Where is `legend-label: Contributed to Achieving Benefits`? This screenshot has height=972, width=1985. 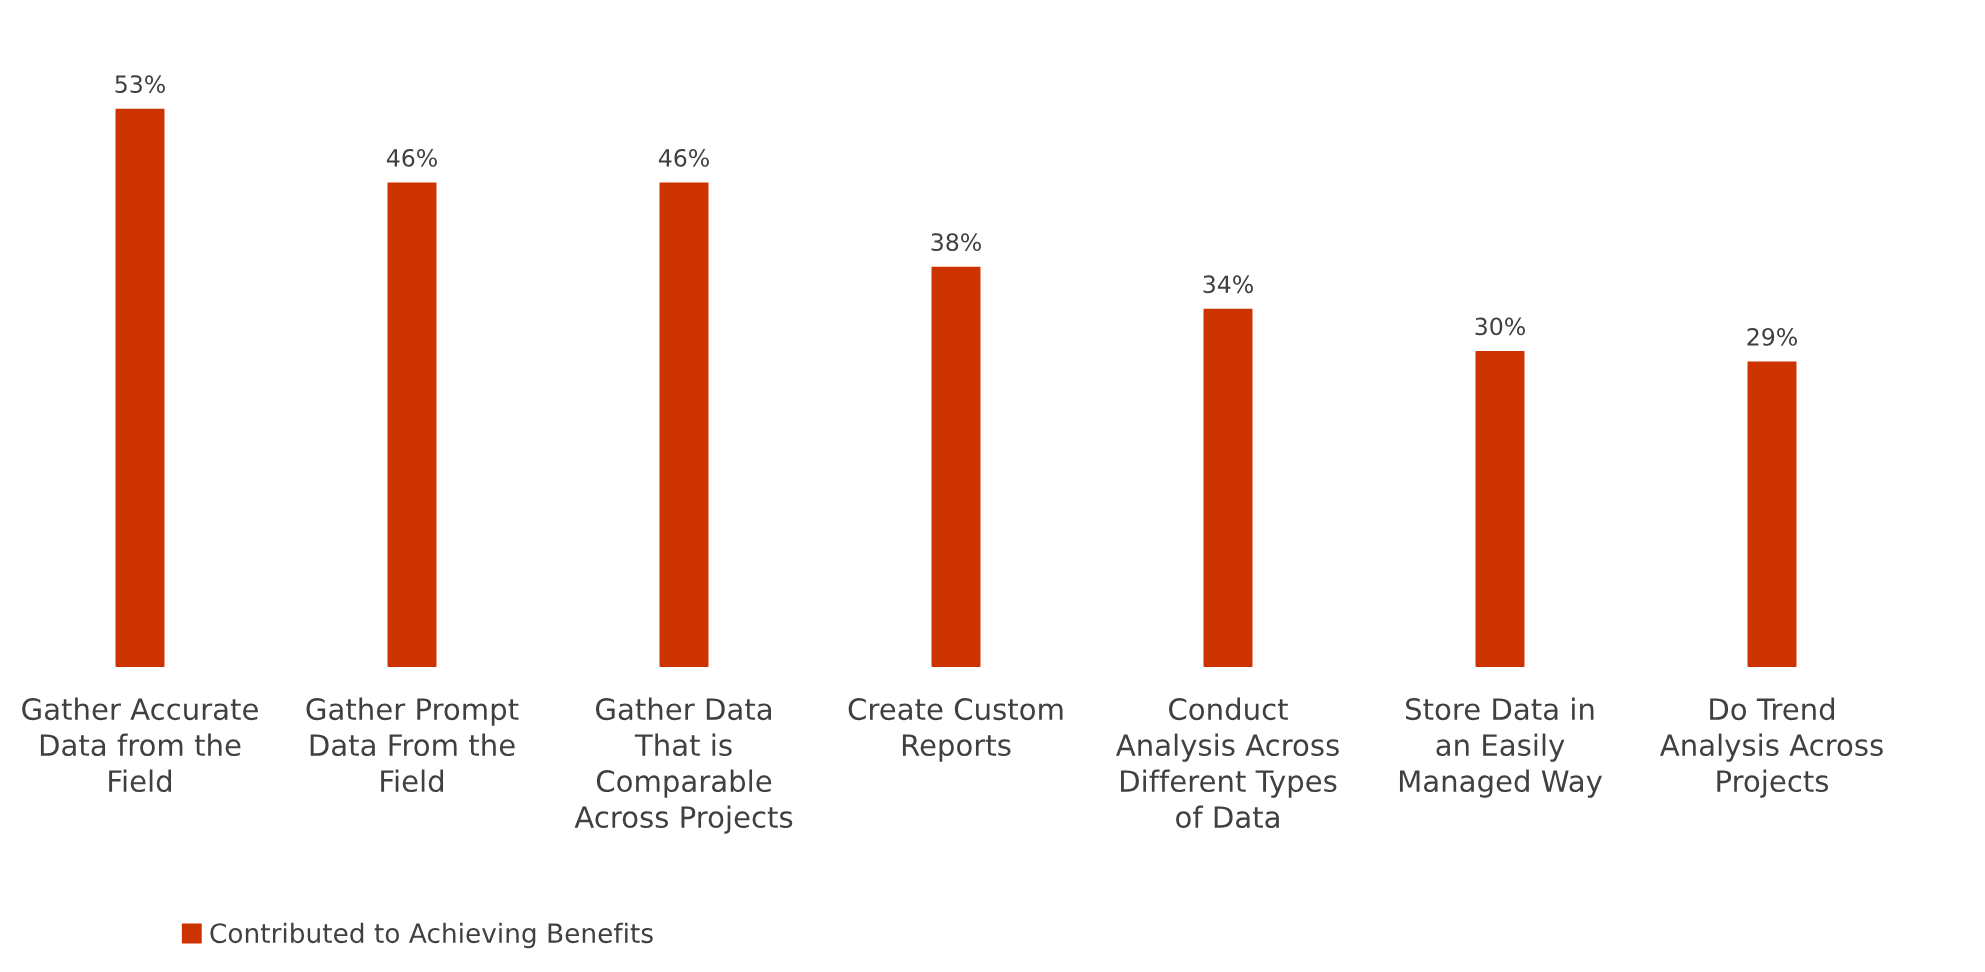
legend-label: Contributed to Achieving Benefits is located at coordinates (431, 935).